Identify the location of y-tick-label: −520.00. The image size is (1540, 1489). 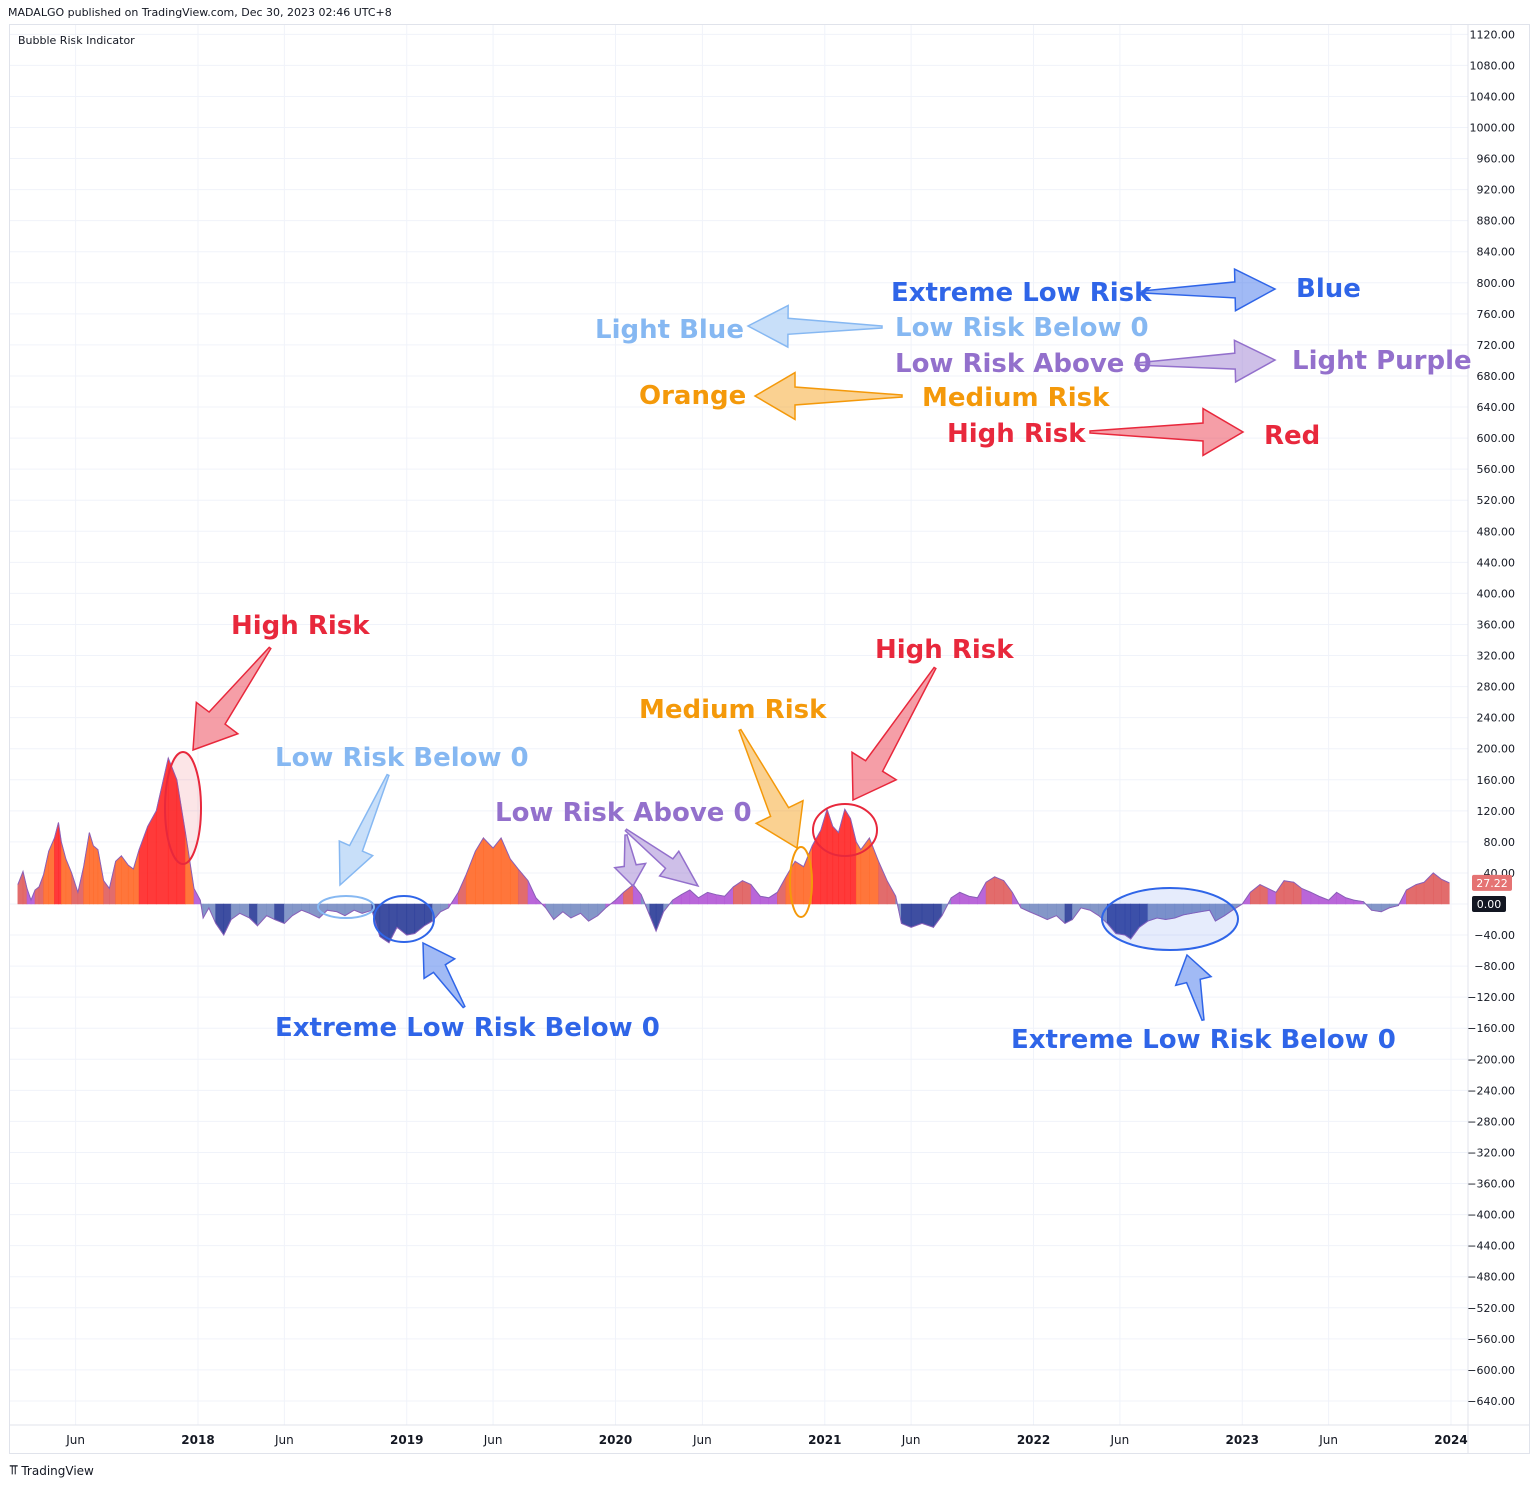
(1491, 1308).